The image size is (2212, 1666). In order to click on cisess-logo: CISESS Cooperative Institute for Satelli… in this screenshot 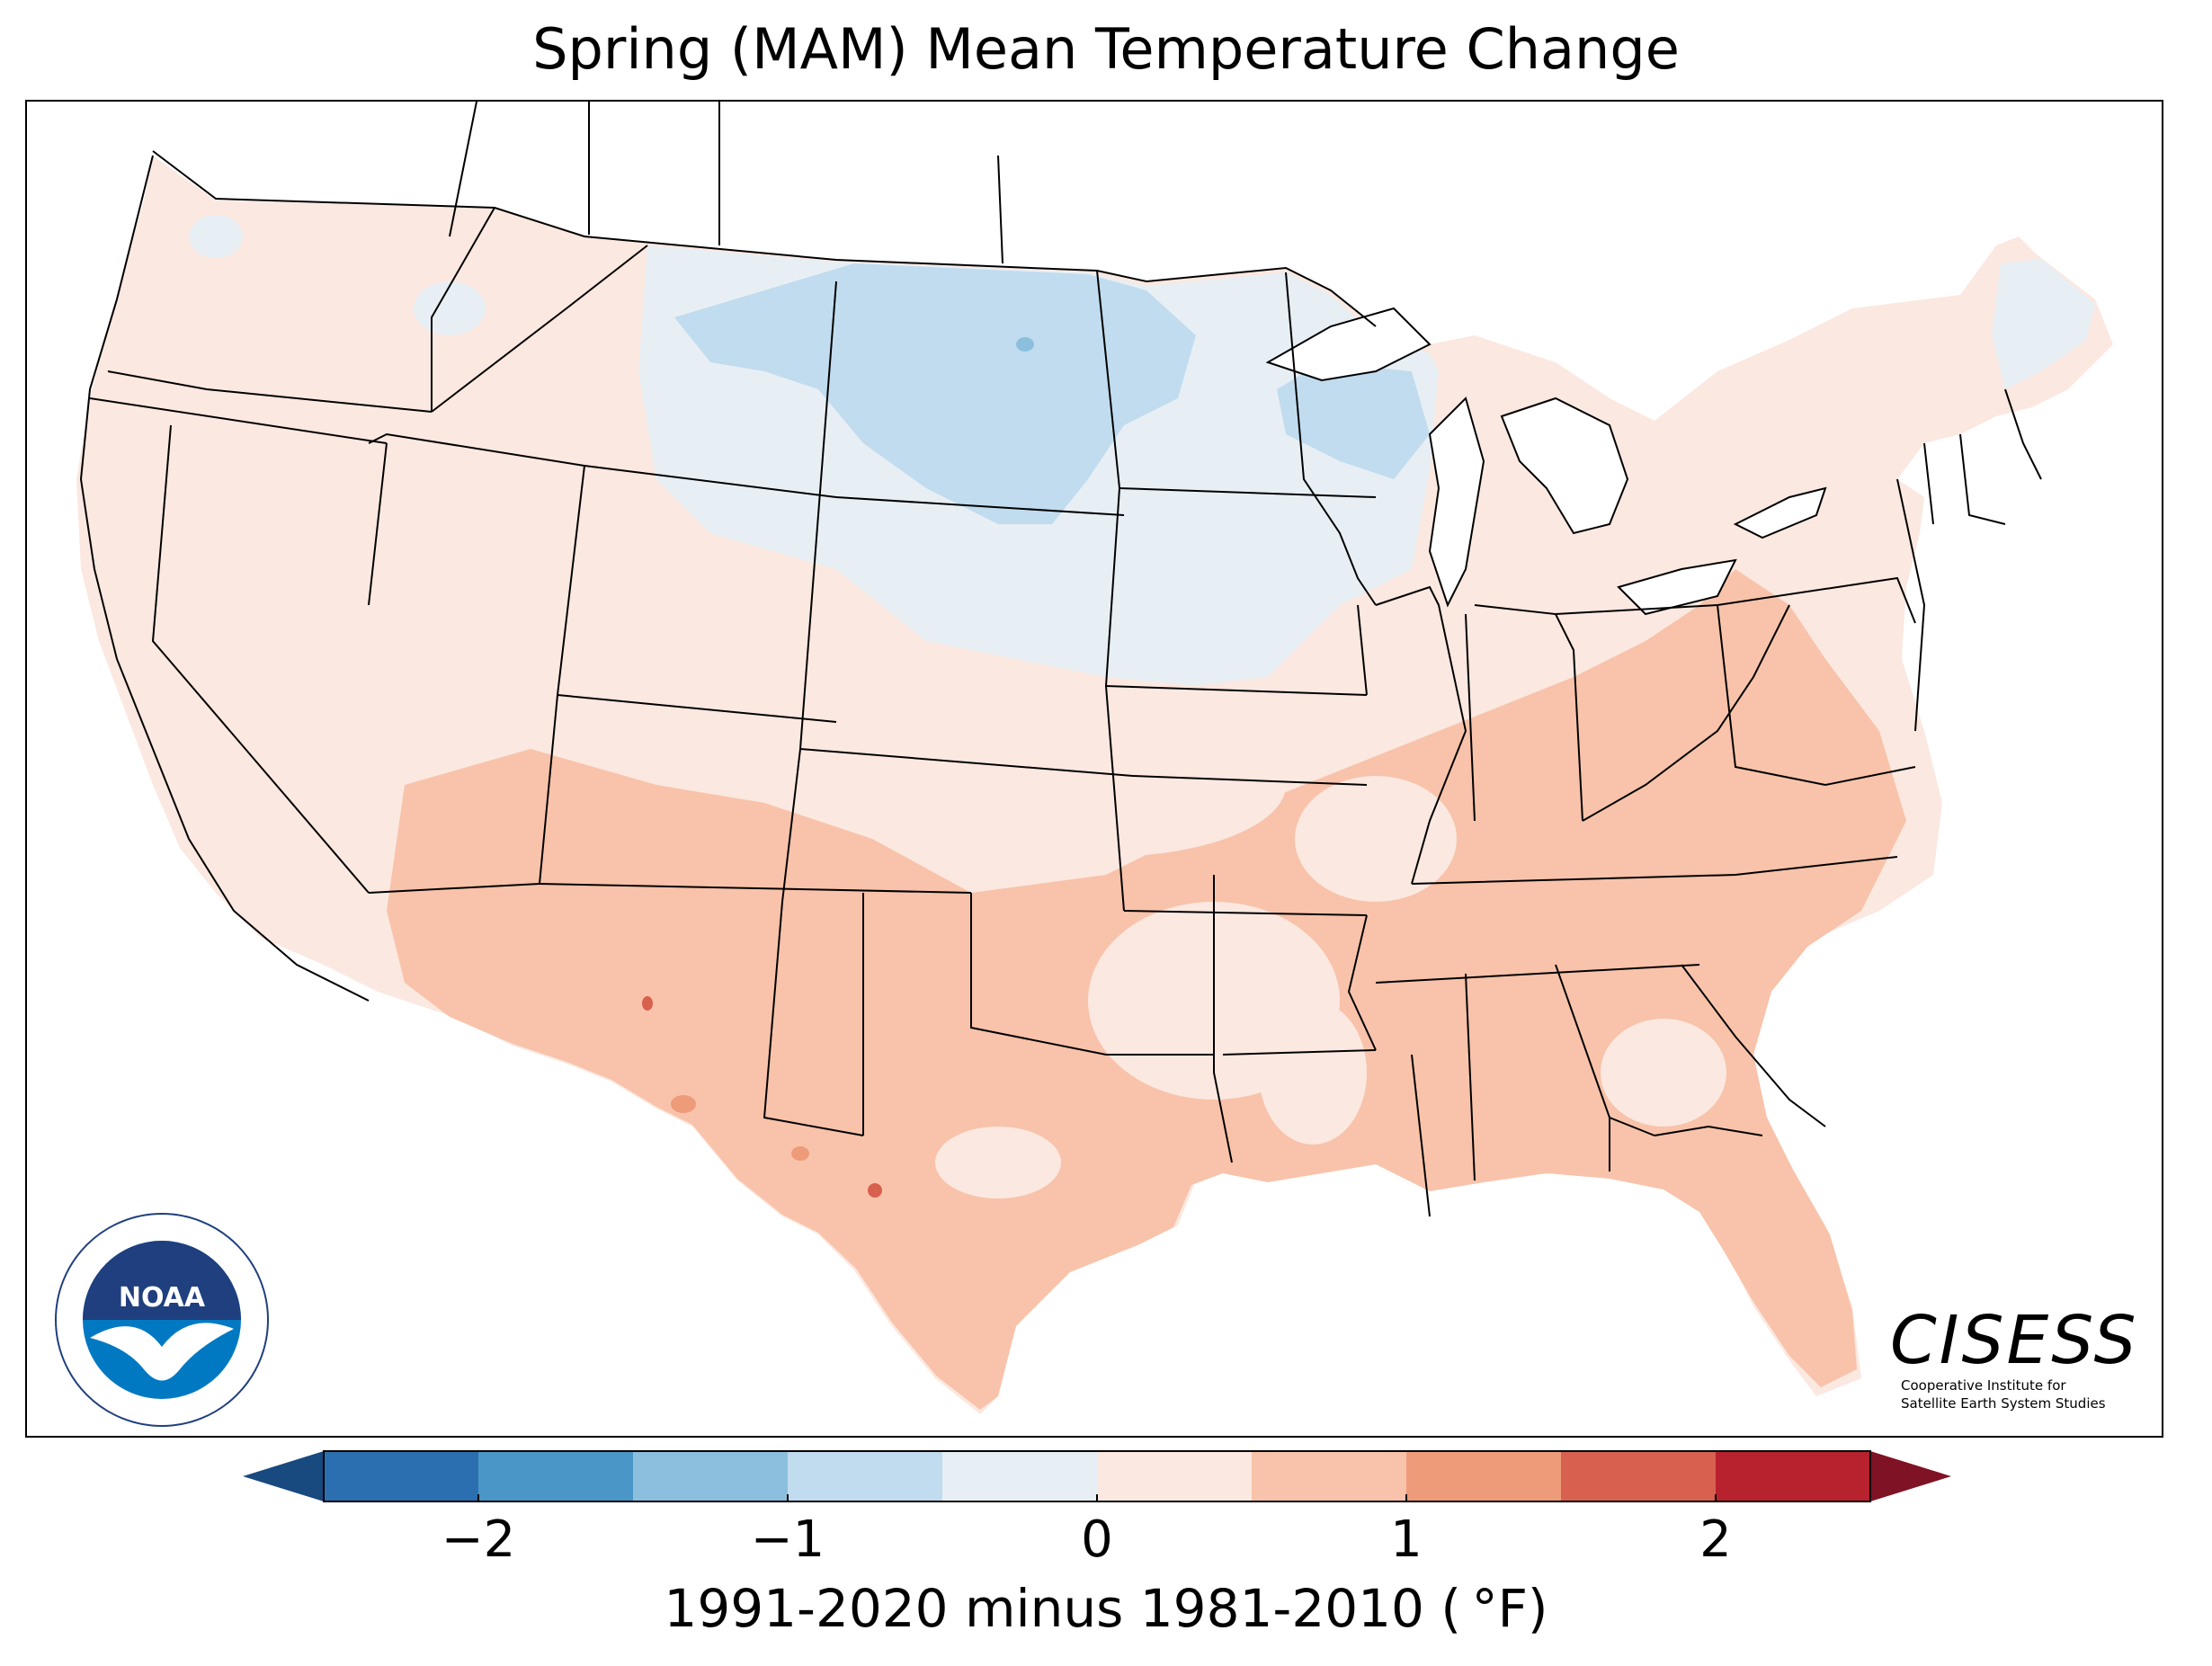, I will do `click(2026, 1357)`.